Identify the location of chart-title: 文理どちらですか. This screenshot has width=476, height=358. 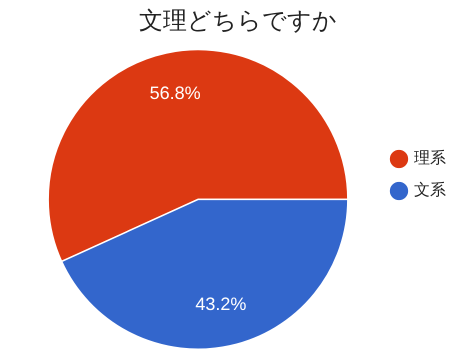
(238, 20).